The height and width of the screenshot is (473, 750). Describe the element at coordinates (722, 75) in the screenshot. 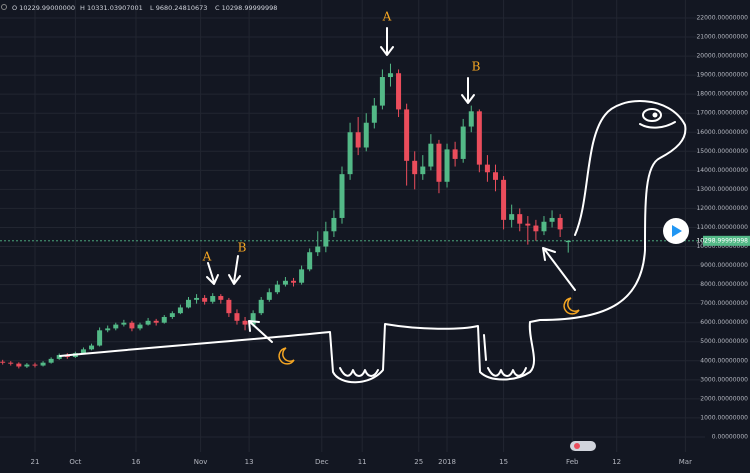

I see `y-tick-label: 19000.00000000` at that location.